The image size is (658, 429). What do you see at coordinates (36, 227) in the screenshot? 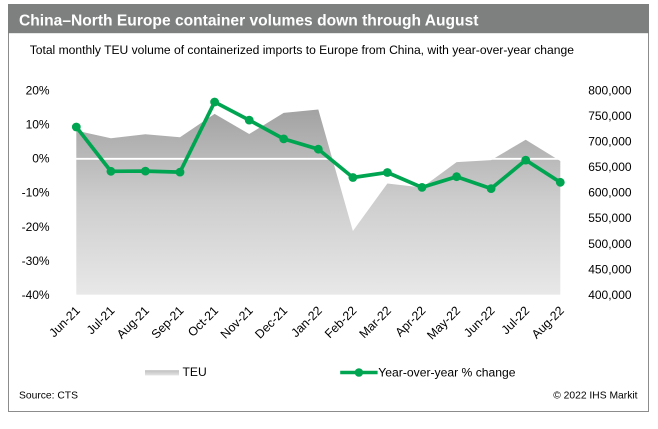
I see `svg-text: -20%` at bounding box center [36, 227].